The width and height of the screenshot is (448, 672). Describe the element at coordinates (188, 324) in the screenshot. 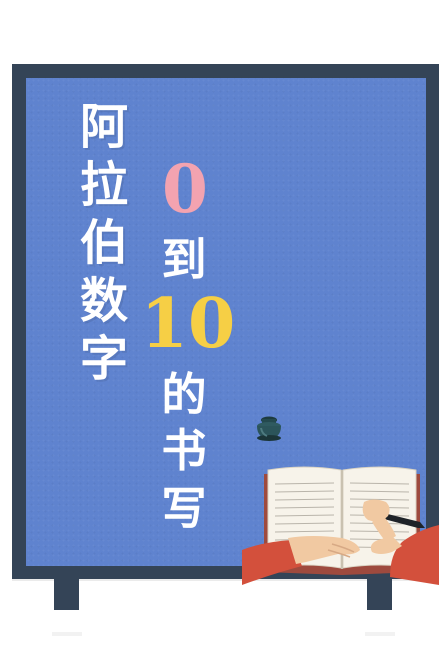

I see `number-ten: 10` at that location.